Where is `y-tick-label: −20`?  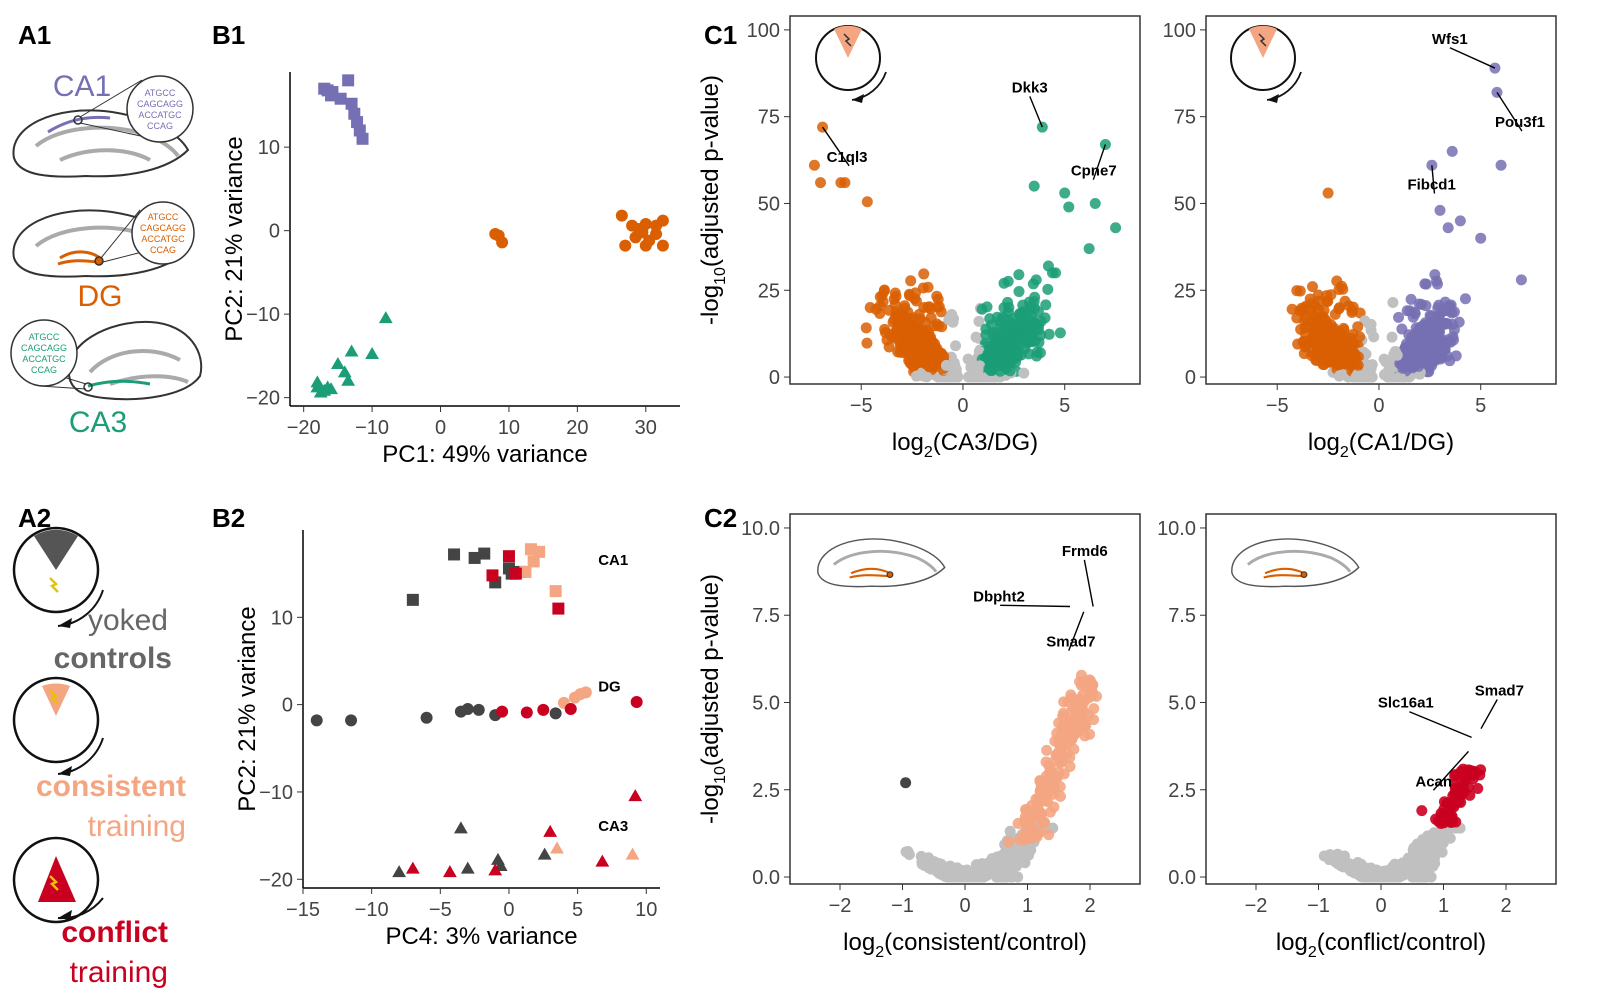 y-tick-label: −20 is located at coordinates (276, 880).